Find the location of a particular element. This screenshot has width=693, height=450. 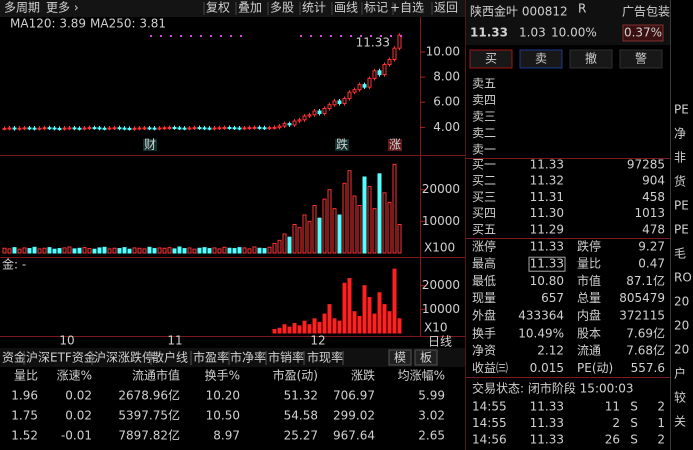

toolbar-button: 标记 is located at coordinates (376, 8).